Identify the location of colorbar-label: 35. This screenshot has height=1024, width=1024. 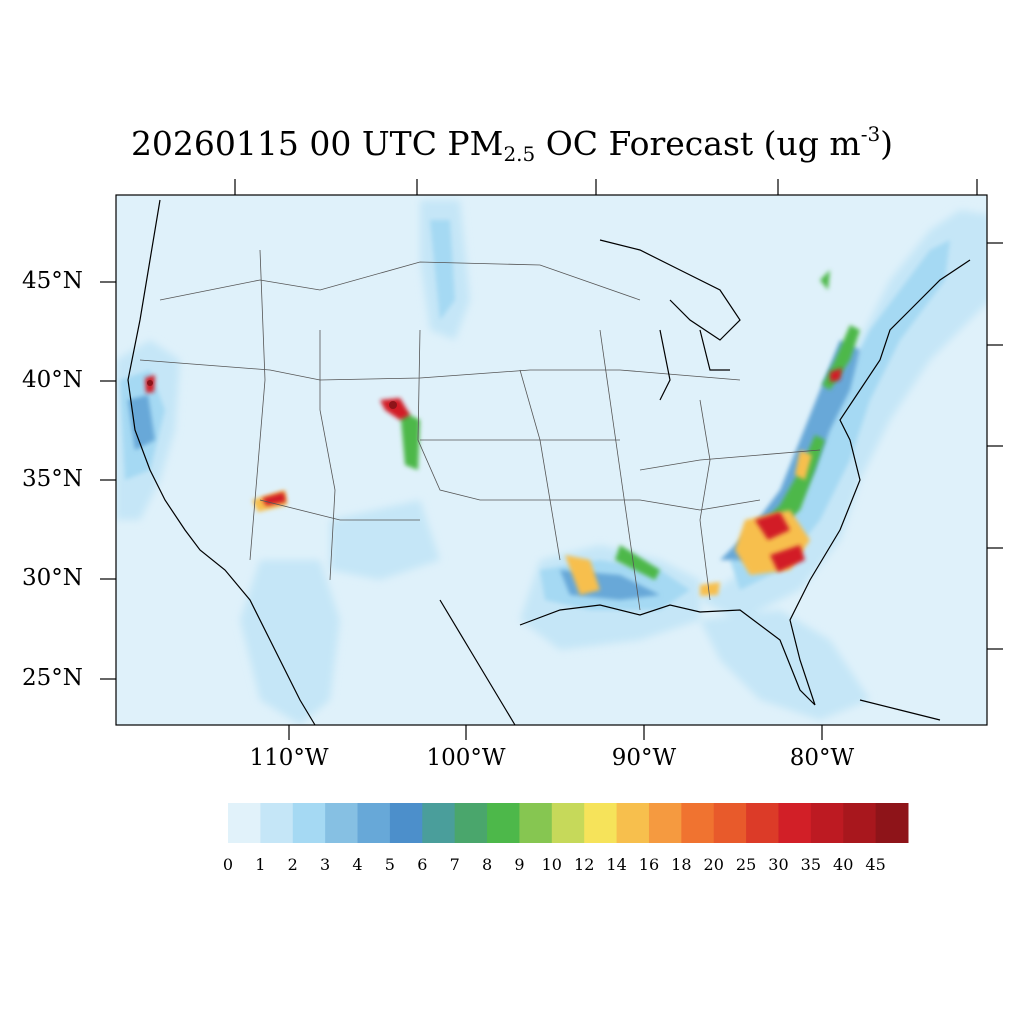
(811, 864).